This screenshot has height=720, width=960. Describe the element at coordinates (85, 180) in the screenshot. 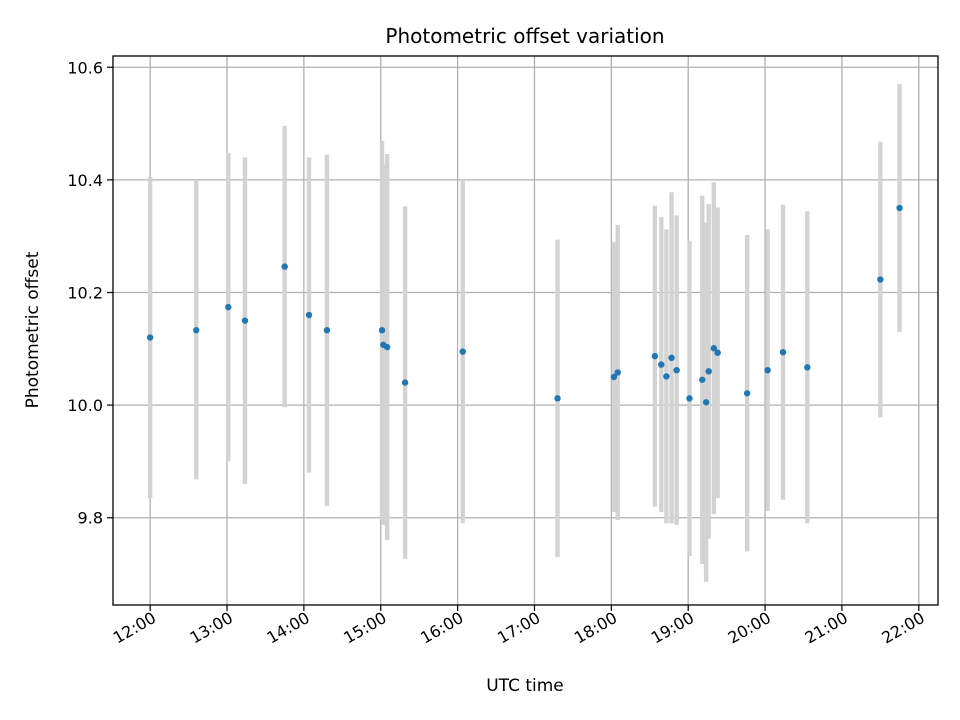

I see `y-tick-label: 10.4` at that location.